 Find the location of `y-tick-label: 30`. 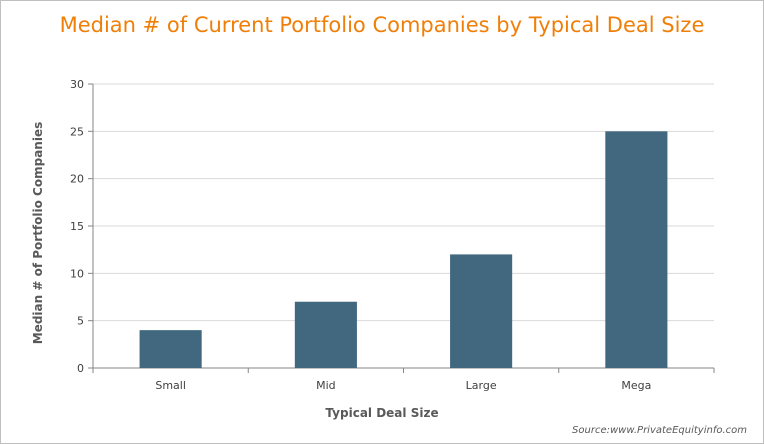

y-tick-label: 30 is located at coordinates (77, 84).